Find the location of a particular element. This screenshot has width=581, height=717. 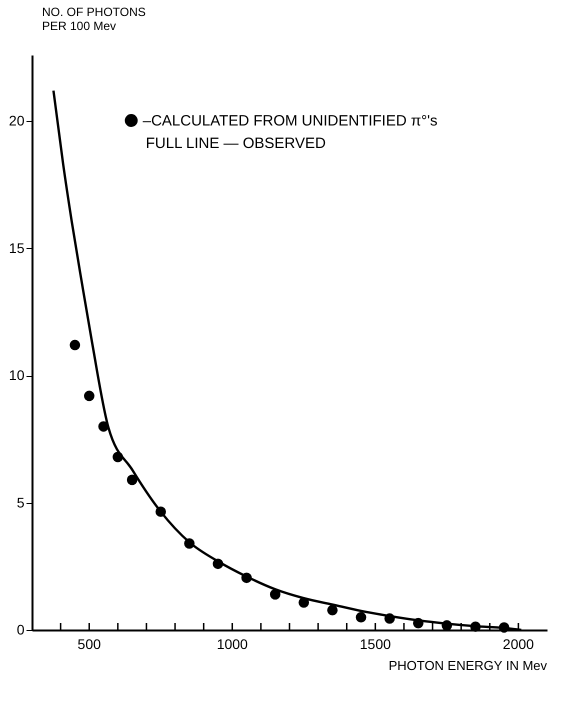

annotation: FULL LINE — OBSERVED is located at coordinates (236, 143).